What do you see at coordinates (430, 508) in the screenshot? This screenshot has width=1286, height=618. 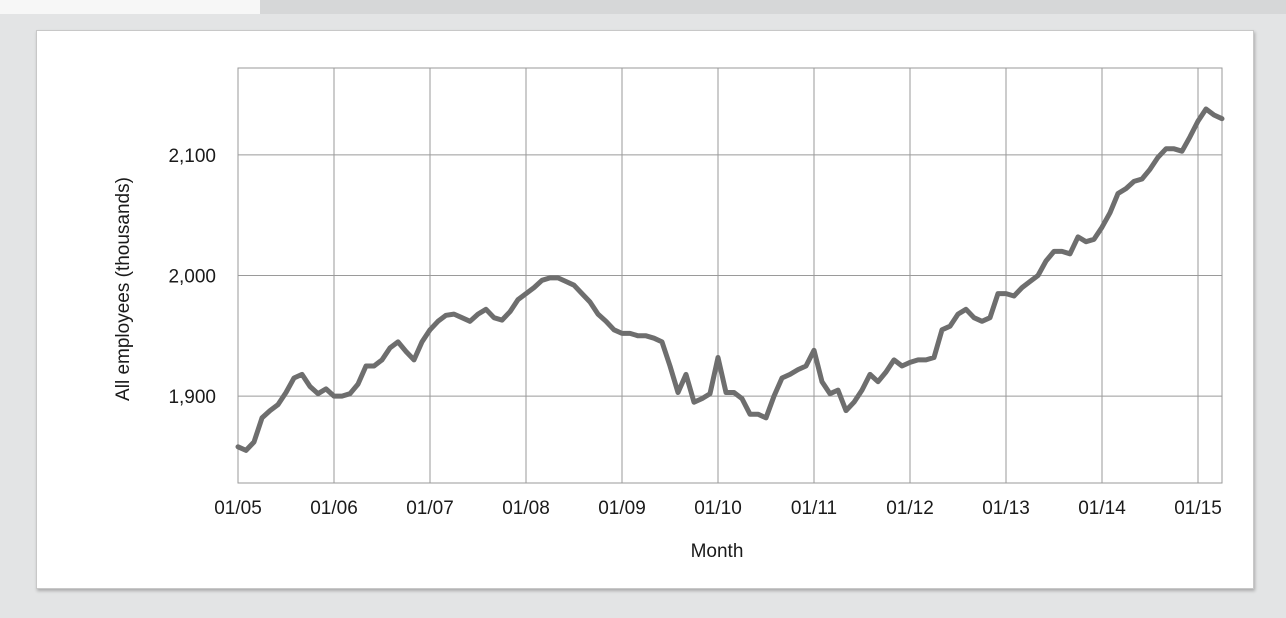 I see `x-tick-label: 01/07` at bounding box center [430, 508].